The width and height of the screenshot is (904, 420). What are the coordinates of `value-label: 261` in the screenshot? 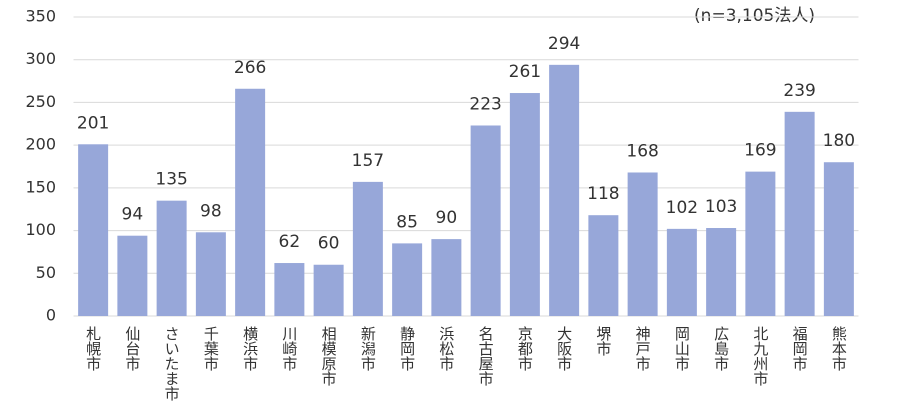 It's located at (525, 72).